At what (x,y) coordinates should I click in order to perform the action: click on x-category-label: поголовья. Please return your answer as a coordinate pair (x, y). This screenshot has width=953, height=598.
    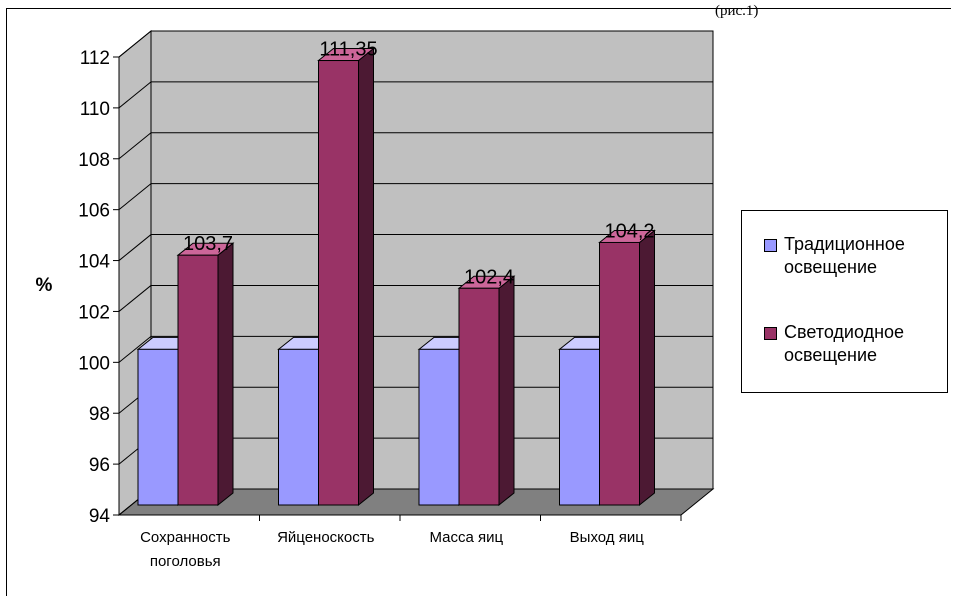
    Looking at the image, I should click on (185, 561).